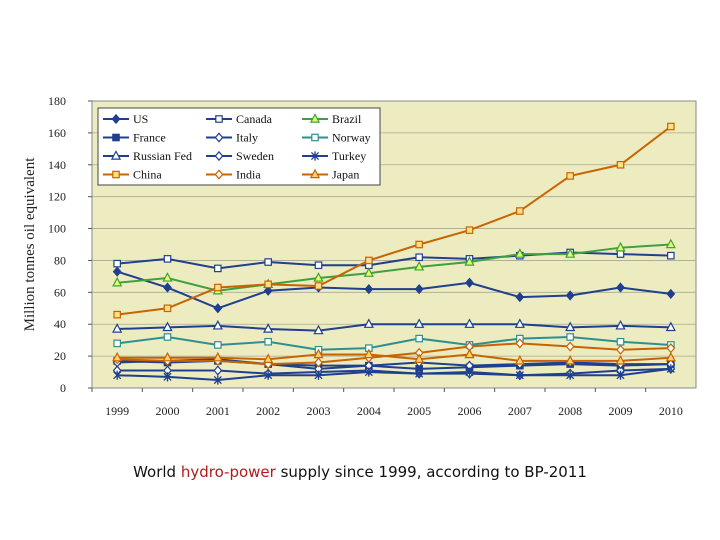 Image resolution: width=720 pixels, height=540 pixels. Describe the element at coordinates (60, 292) in the screenshot. I see `y-tick-label: 60` at that location.